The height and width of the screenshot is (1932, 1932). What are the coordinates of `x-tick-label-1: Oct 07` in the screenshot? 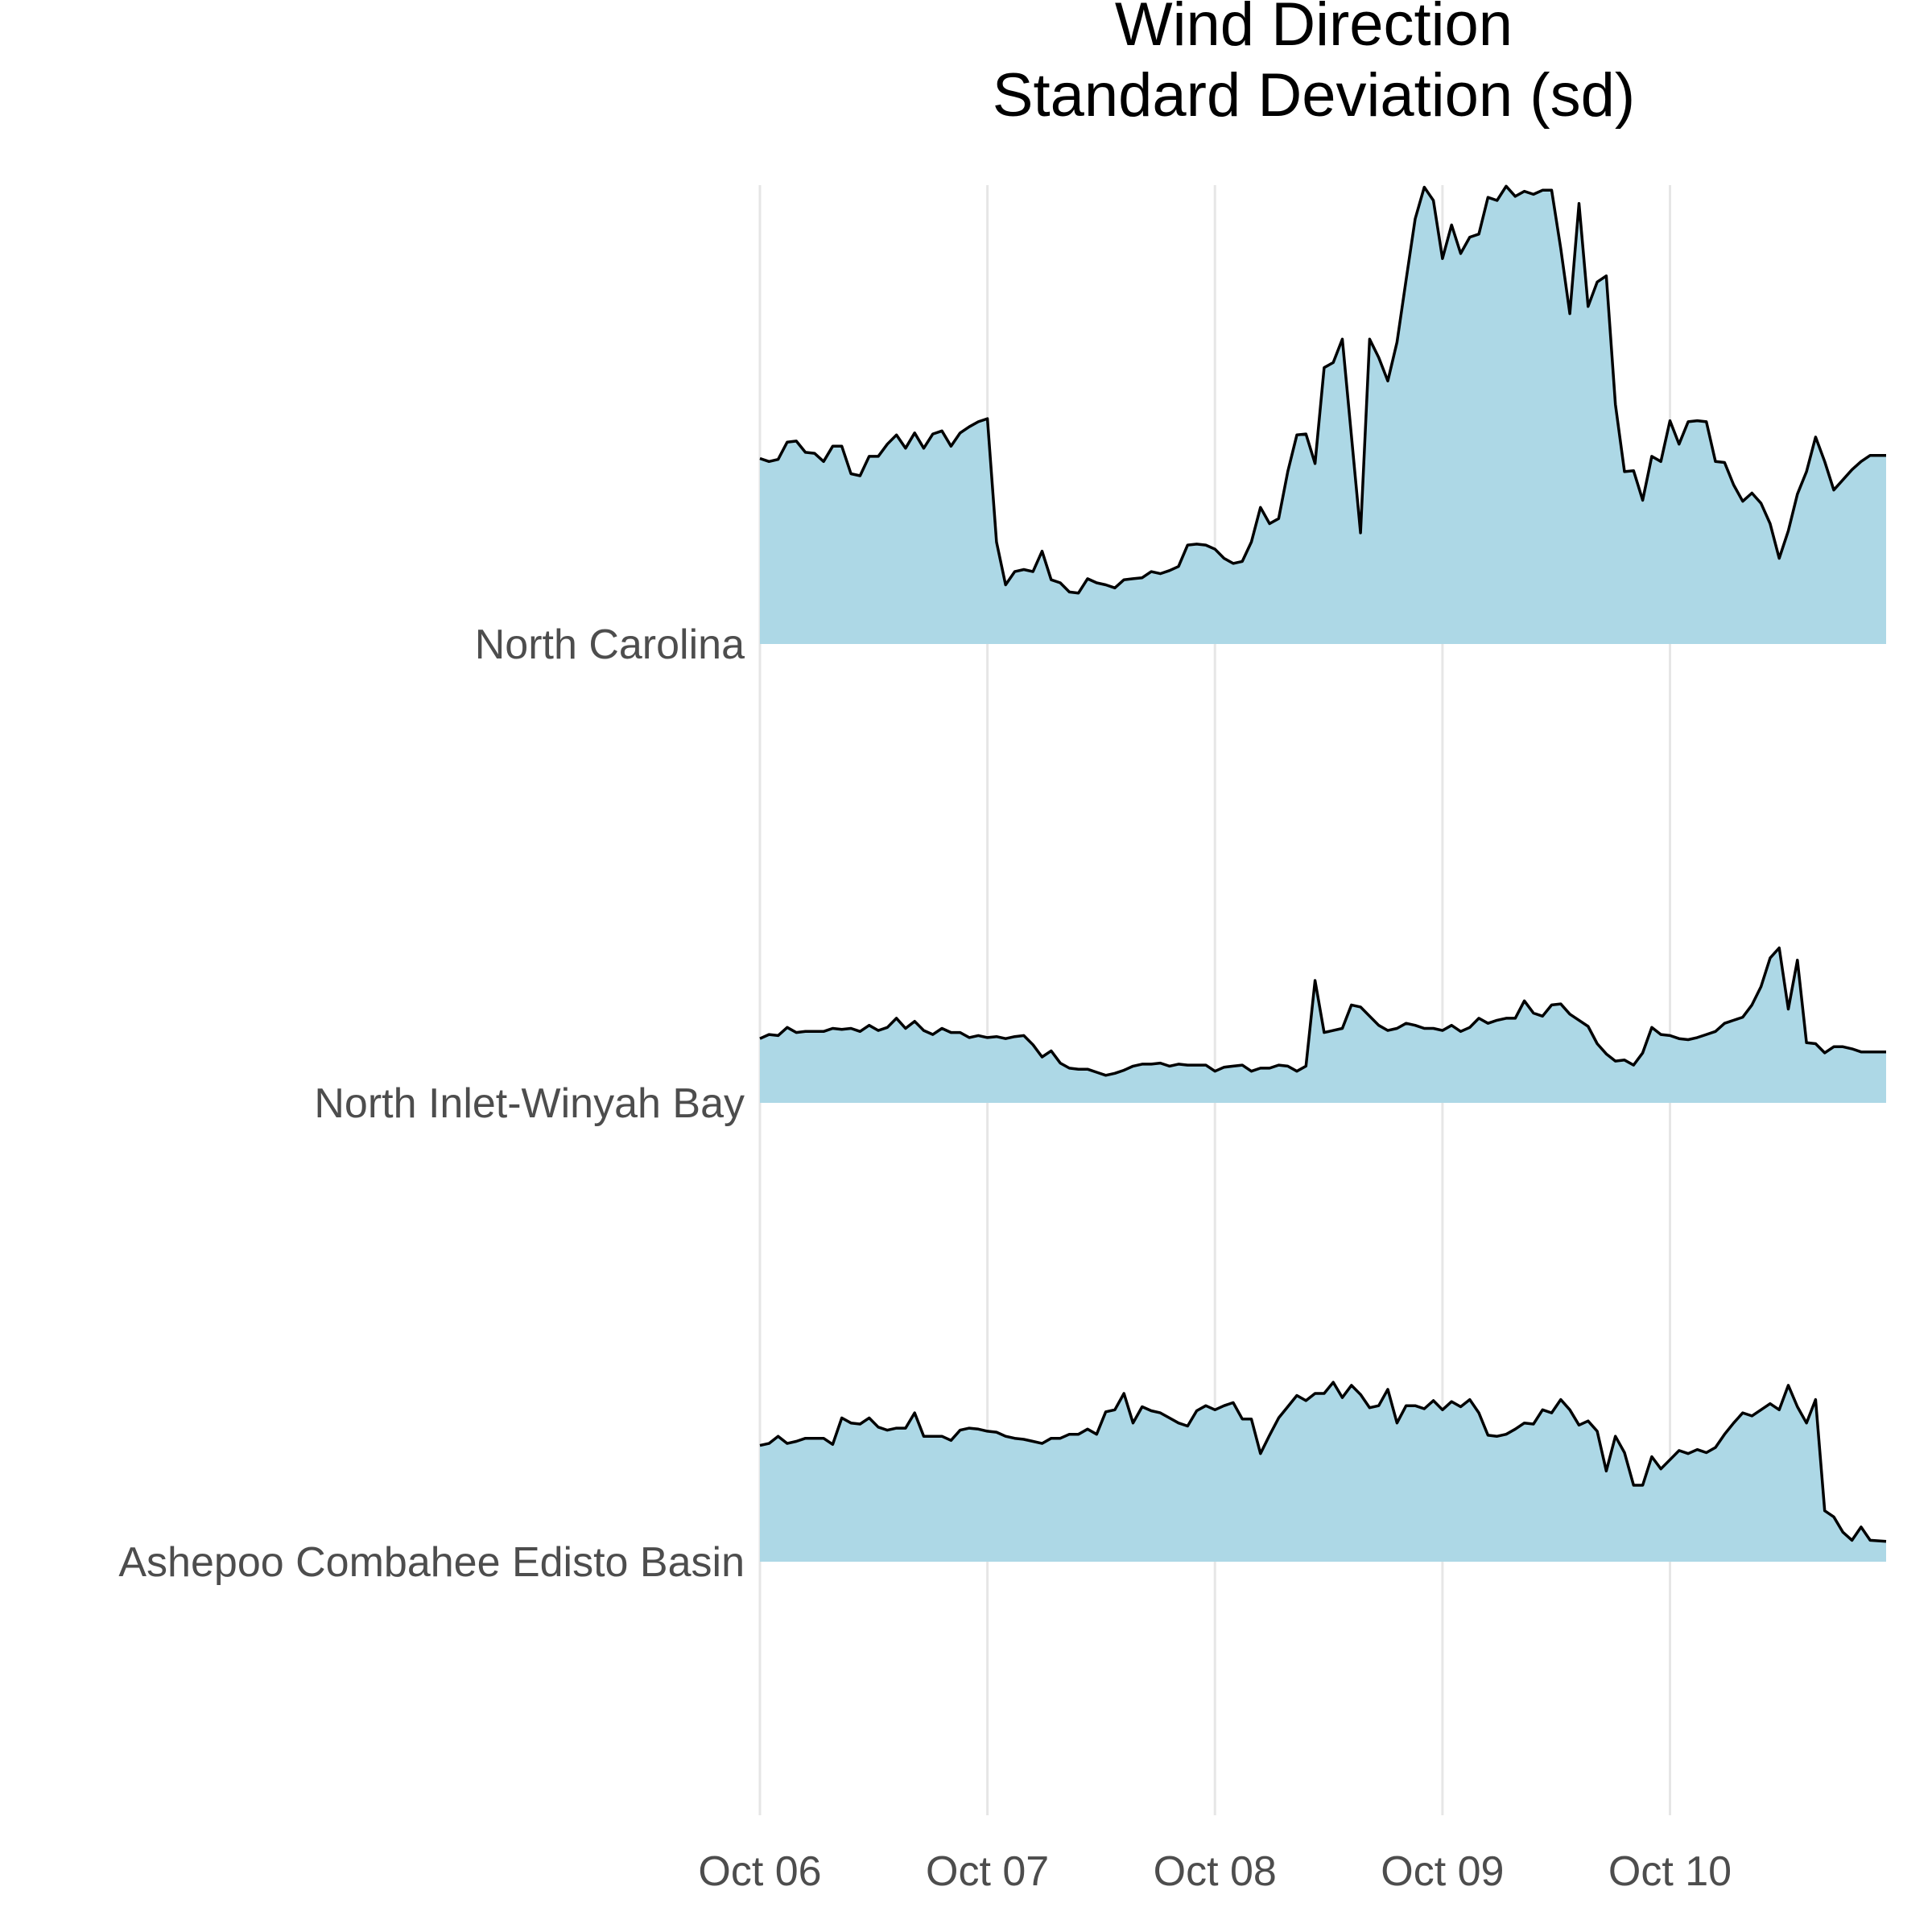 It's located at (987, 1871).